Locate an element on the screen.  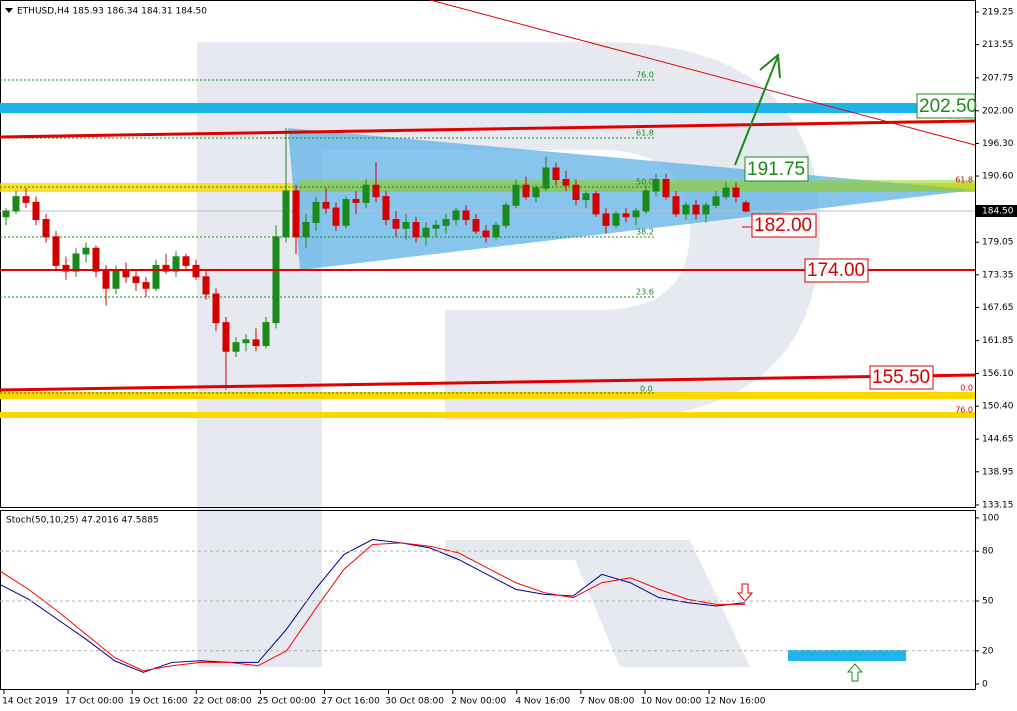
y-tick-label: 179.05 is located at coordinates (998, 243).